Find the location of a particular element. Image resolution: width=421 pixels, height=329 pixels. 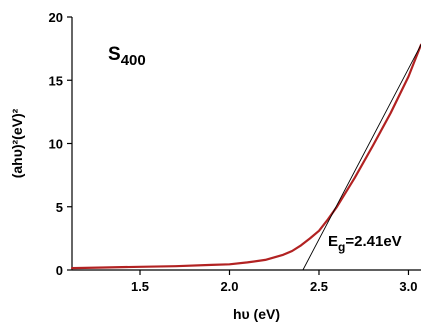

y-axis-title: (ahυ)²(eV)² is located at coordinates (17, 143).